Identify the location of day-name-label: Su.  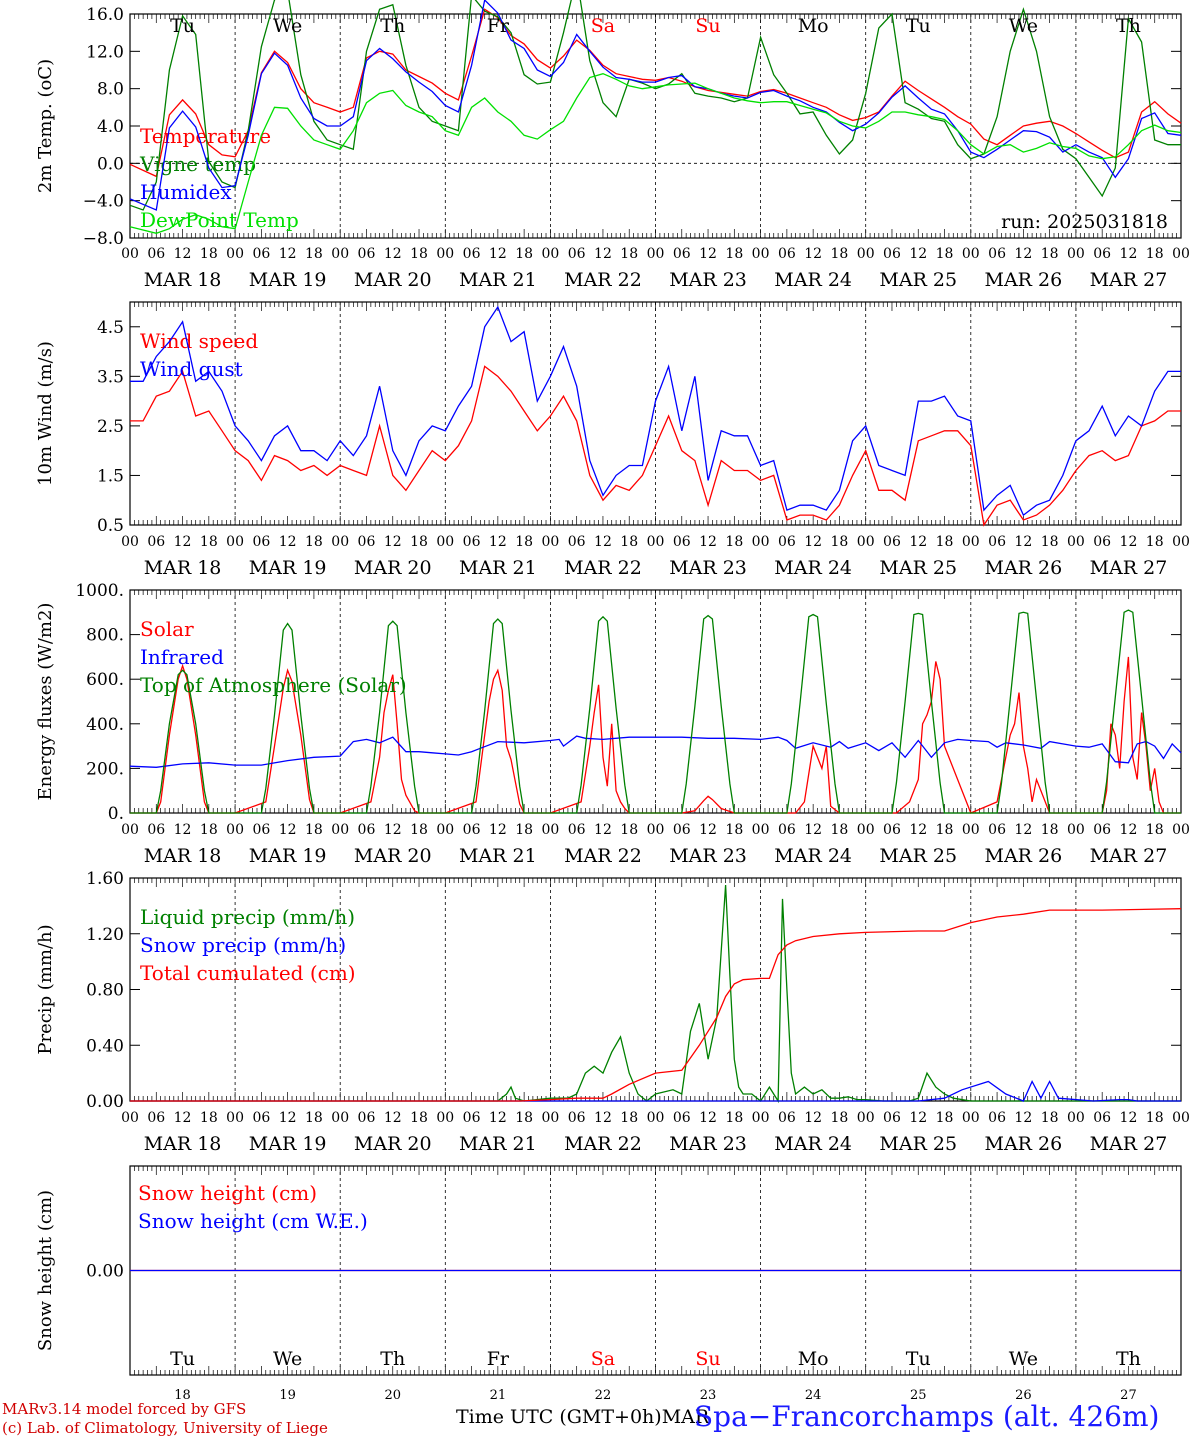
(707, 1359).